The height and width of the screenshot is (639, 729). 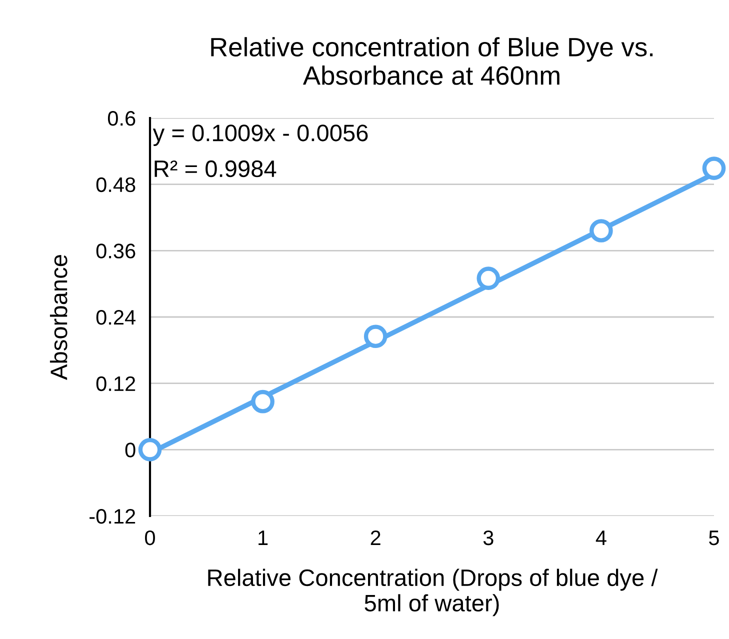 I want to click on y-tick-label: 0, so click(x=130, y=450).